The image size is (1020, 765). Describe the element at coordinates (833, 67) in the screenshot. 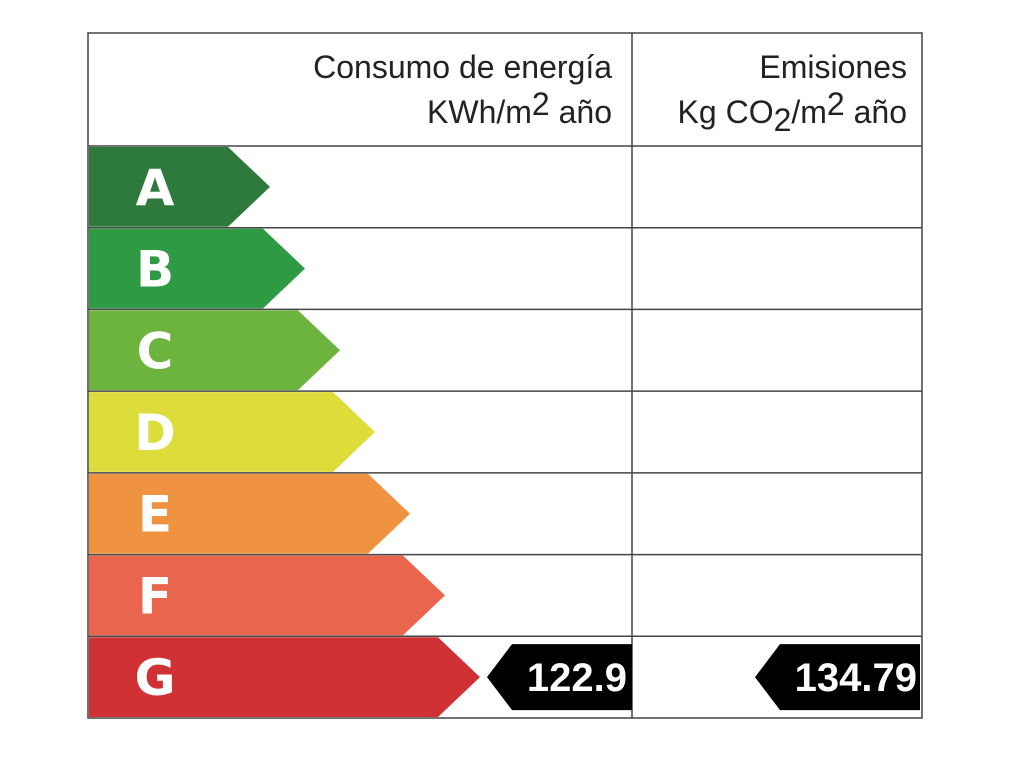

I see `emissions-title: Emisiones` at that location.